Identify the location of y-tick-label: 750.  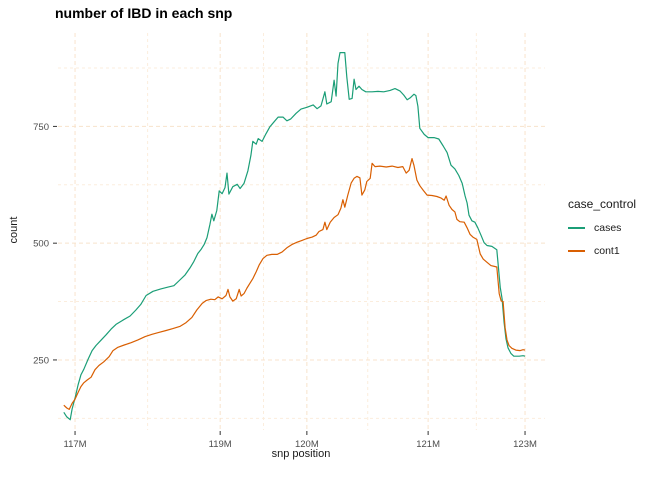
(41, 127).